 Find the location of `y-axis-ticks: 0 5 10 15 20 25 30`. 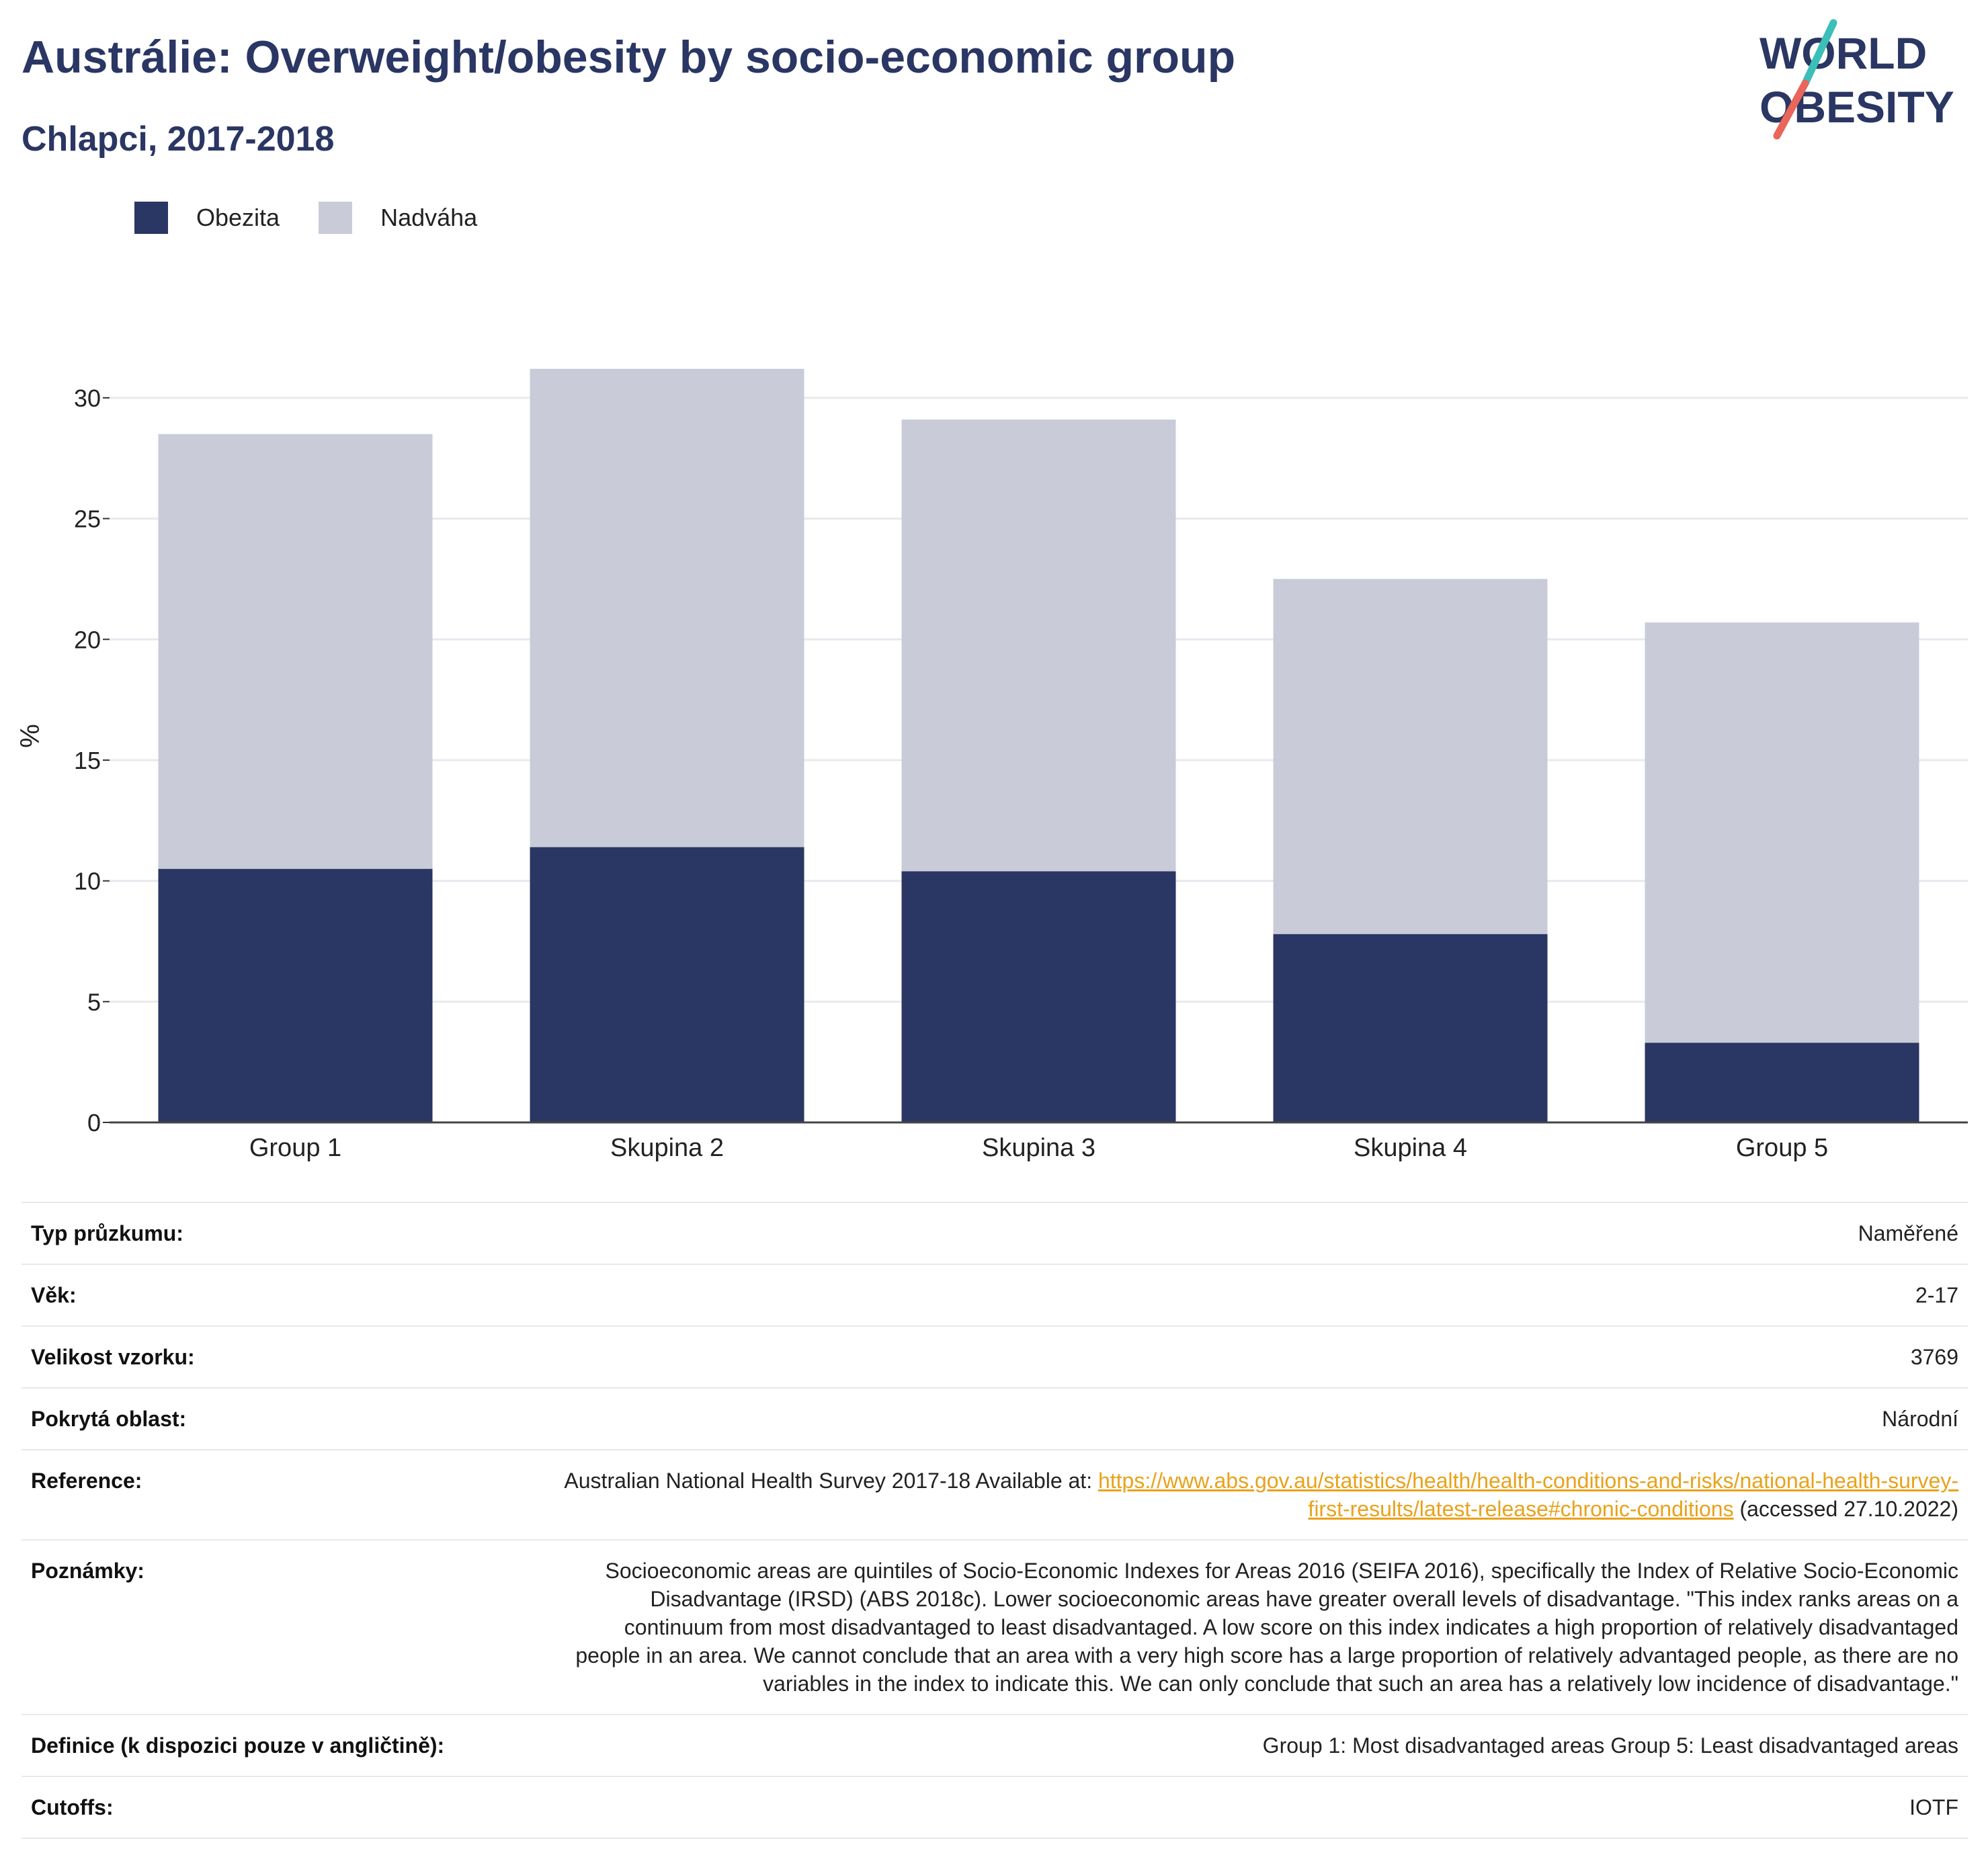

y-axis-ticks: 0 5 10 15 20 25 30 is located at coordinates (92, 760).